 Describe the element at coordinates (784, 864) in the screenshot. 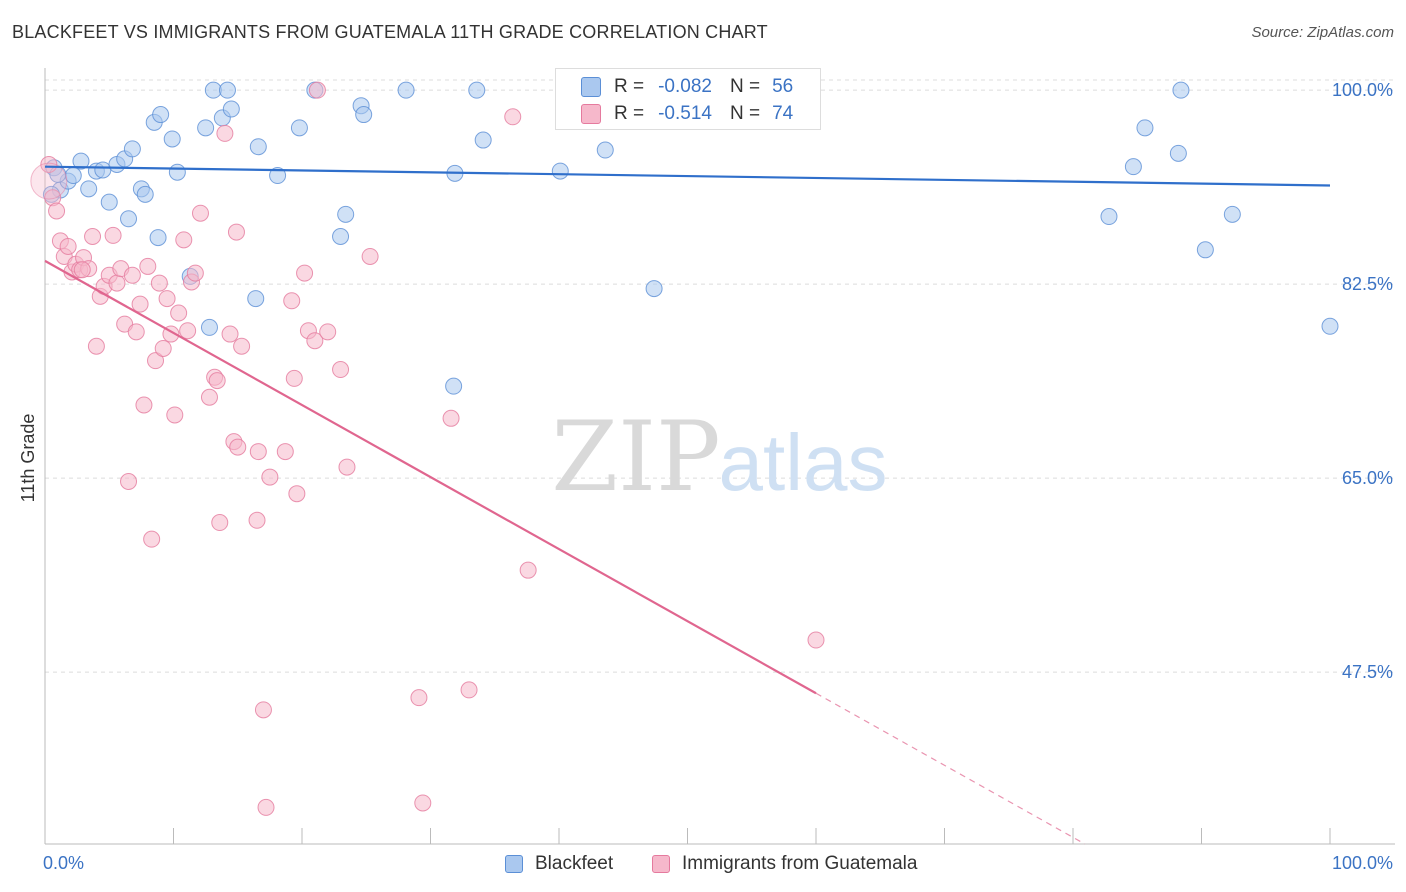

I see `legend-item-guatemala: Immigrants from Guatemala` at that location.